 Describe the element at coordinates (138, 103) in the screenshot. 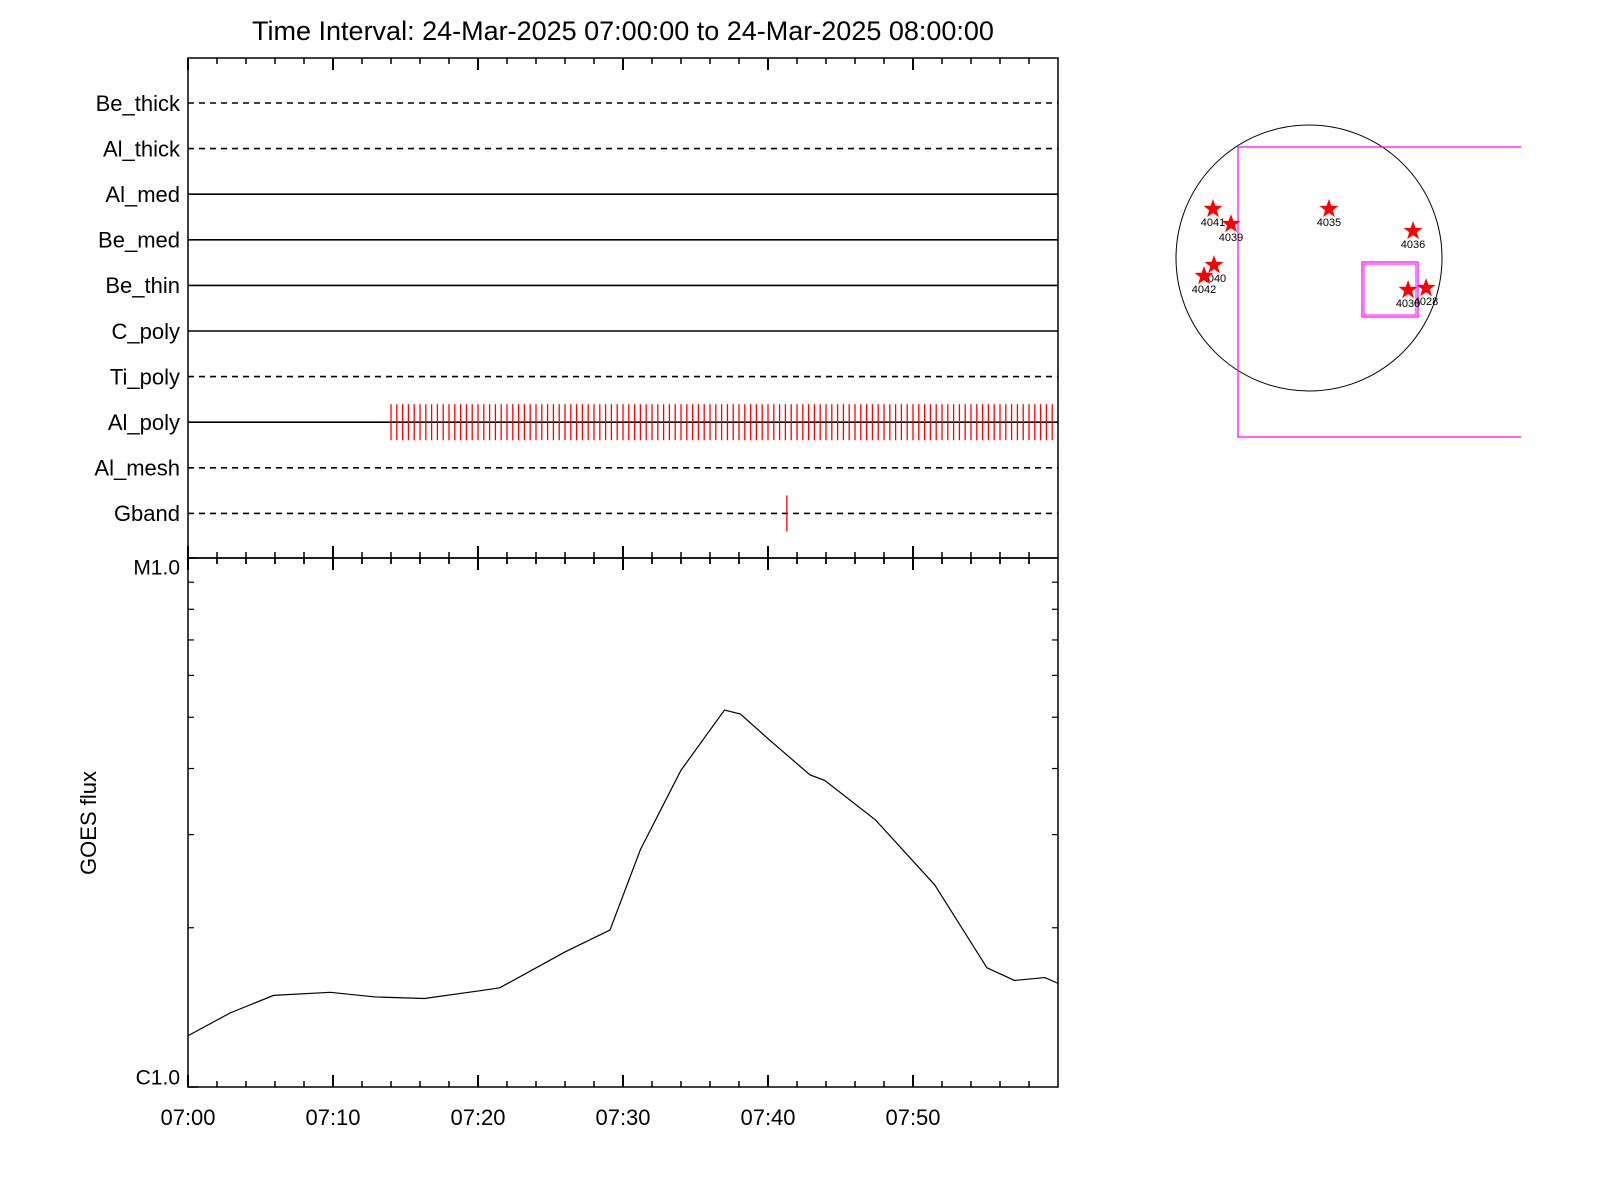

I see `detector-label: Be_thick` at that location.